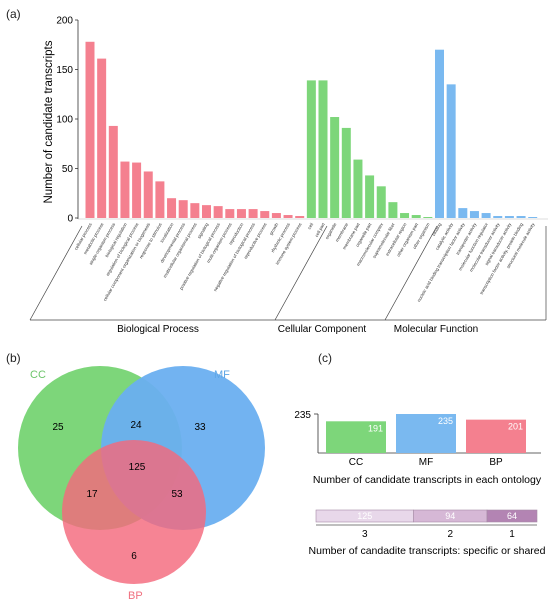  What do you see at coordinates (496, 462) in the screenshot?
I see `ontology-bar-label: BP` at bounding box center [496, 462].